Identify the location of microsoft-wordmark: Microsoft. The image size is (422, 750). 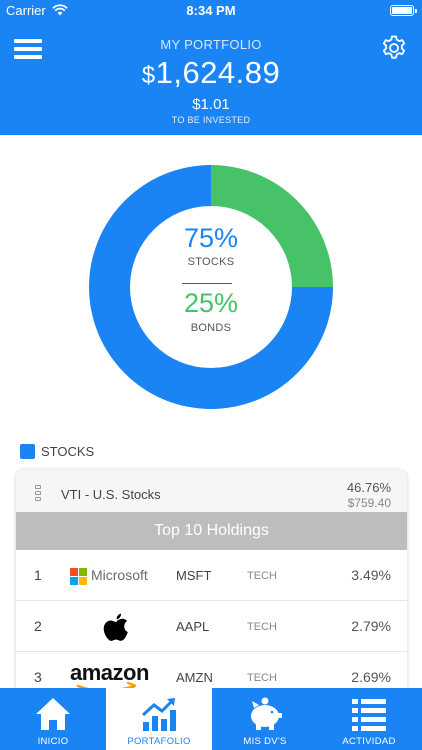
(119, 575).